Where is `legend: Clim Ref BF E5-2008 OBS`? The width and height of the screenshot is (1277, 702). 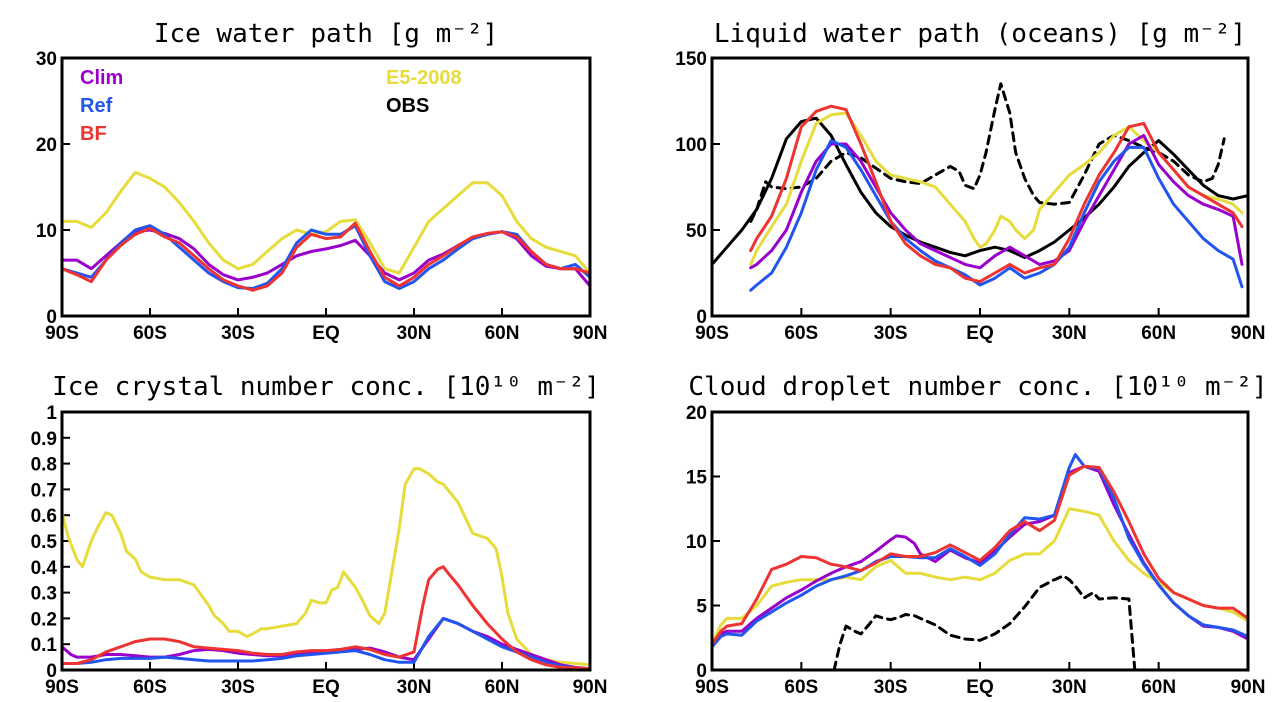
legend: Clim Ref BF E5-2008 OBS is located at coordinates (271, 106).